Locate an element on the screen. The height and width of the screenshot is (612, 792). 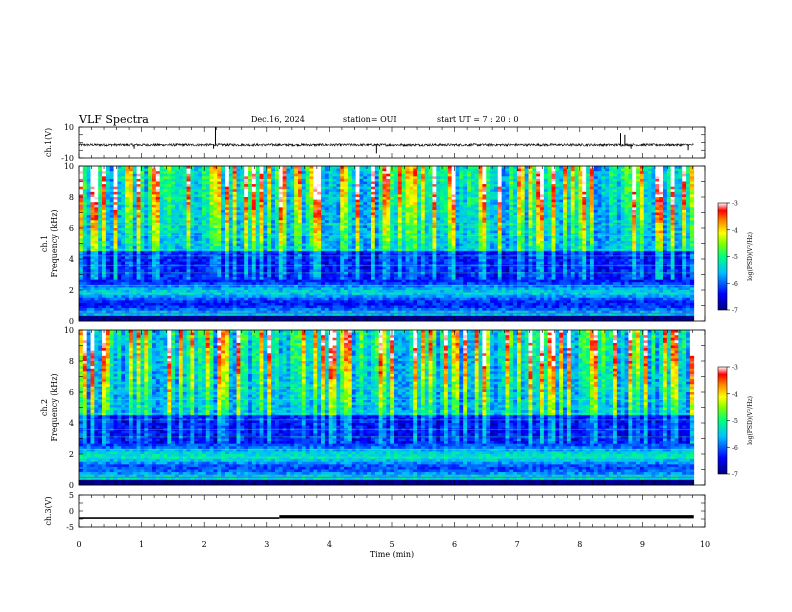
x-tick-label: 2 is located at coordinates (204, 544).